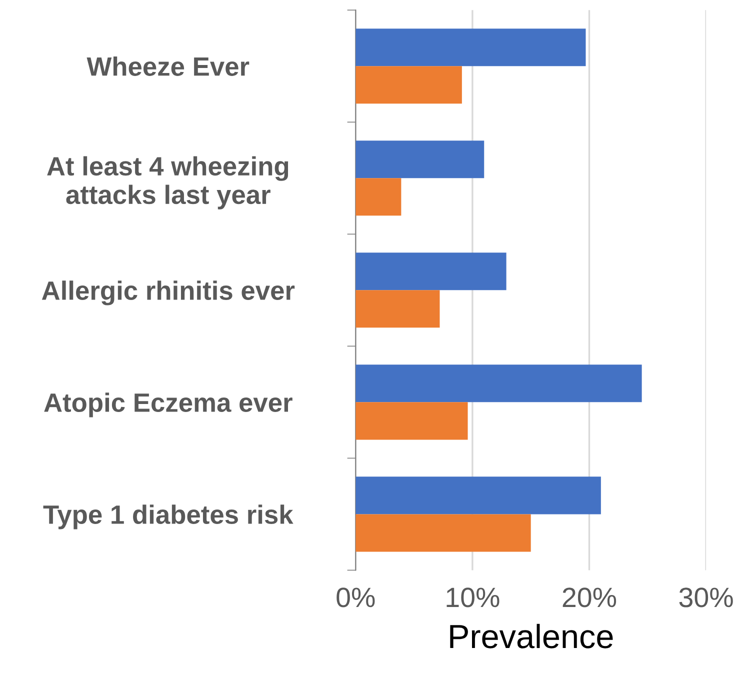  What do you see at coordinates (168, 517) in the screenshot?
I see `y-tick-label: Type 1 diabetes risk` at bounding box center [168, 517].